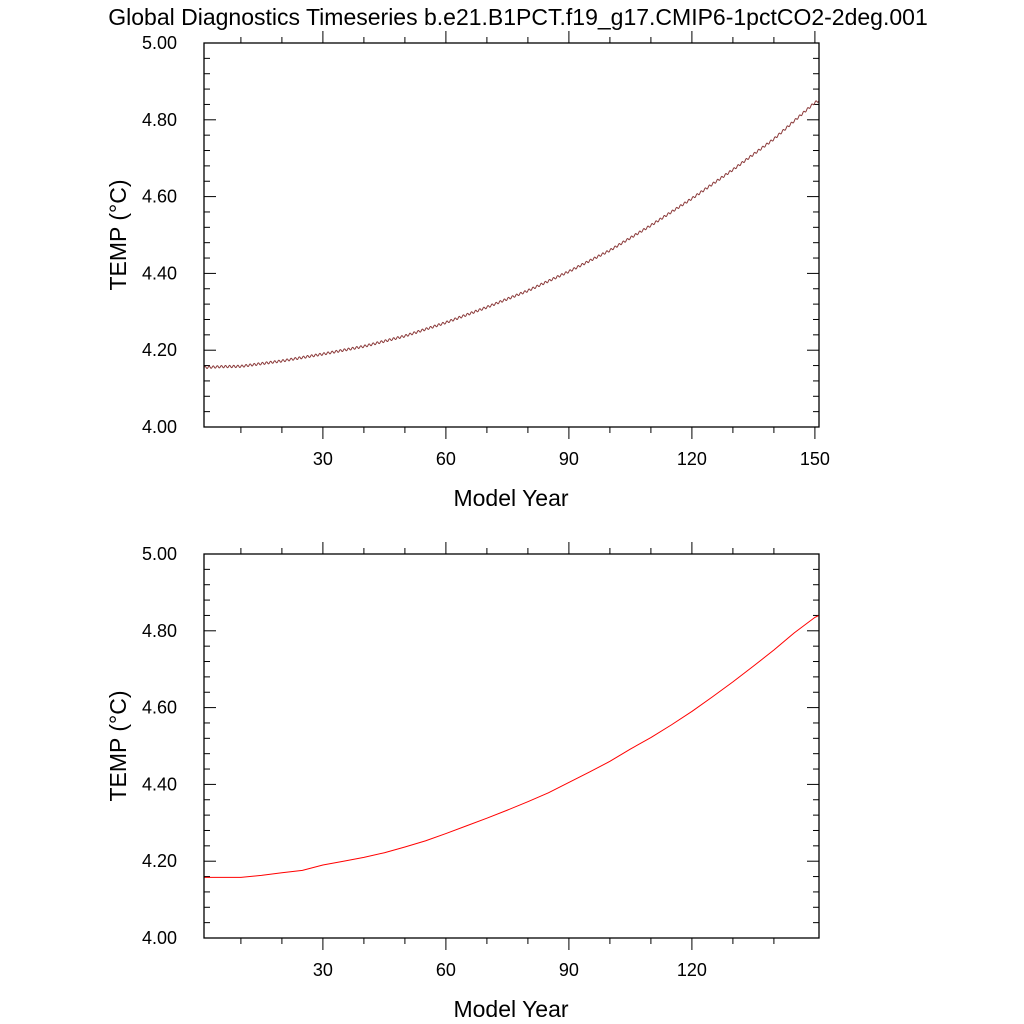 This screenshot has height=1024, width=1024. Describe the element at coordinates (118, 235) in the screenshot. I see `top-y-axis-label: TEMP (°C)` at that location.